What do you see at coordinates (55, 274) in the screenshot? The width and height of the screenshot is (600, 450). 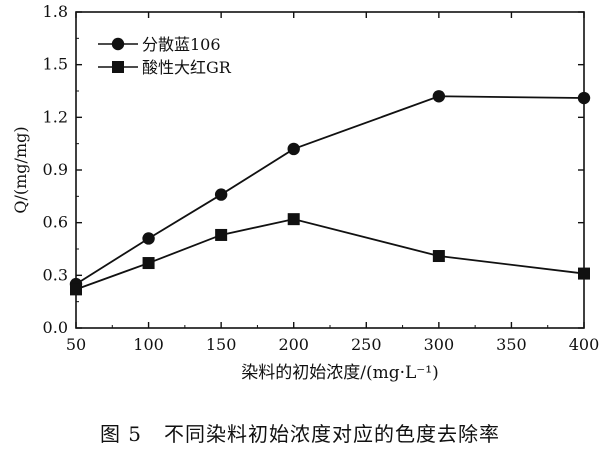 I see `y-tick-label: 0.3` at bounding box center [55, 274].